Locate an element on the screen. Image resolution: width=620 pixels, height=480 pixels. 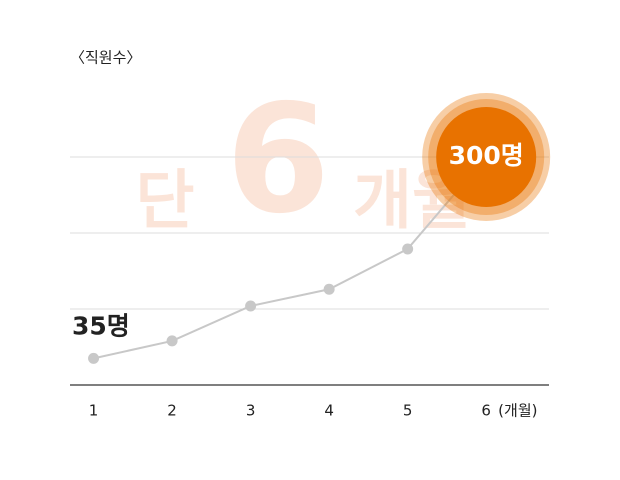
watermark-text: 단 is located at coordinates (165, 202).